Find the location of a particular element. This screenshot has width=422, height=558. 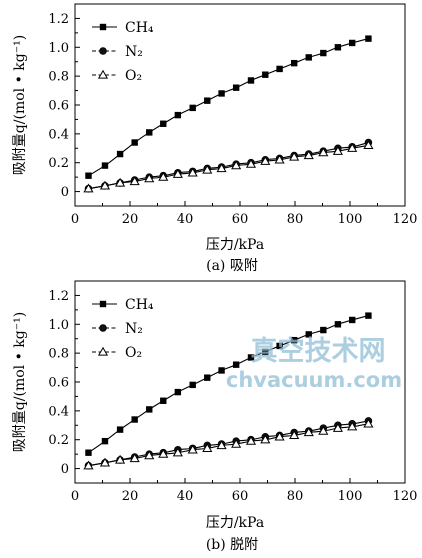

panel-caption: (b) 脱附 is located at coordinates (232, 545).